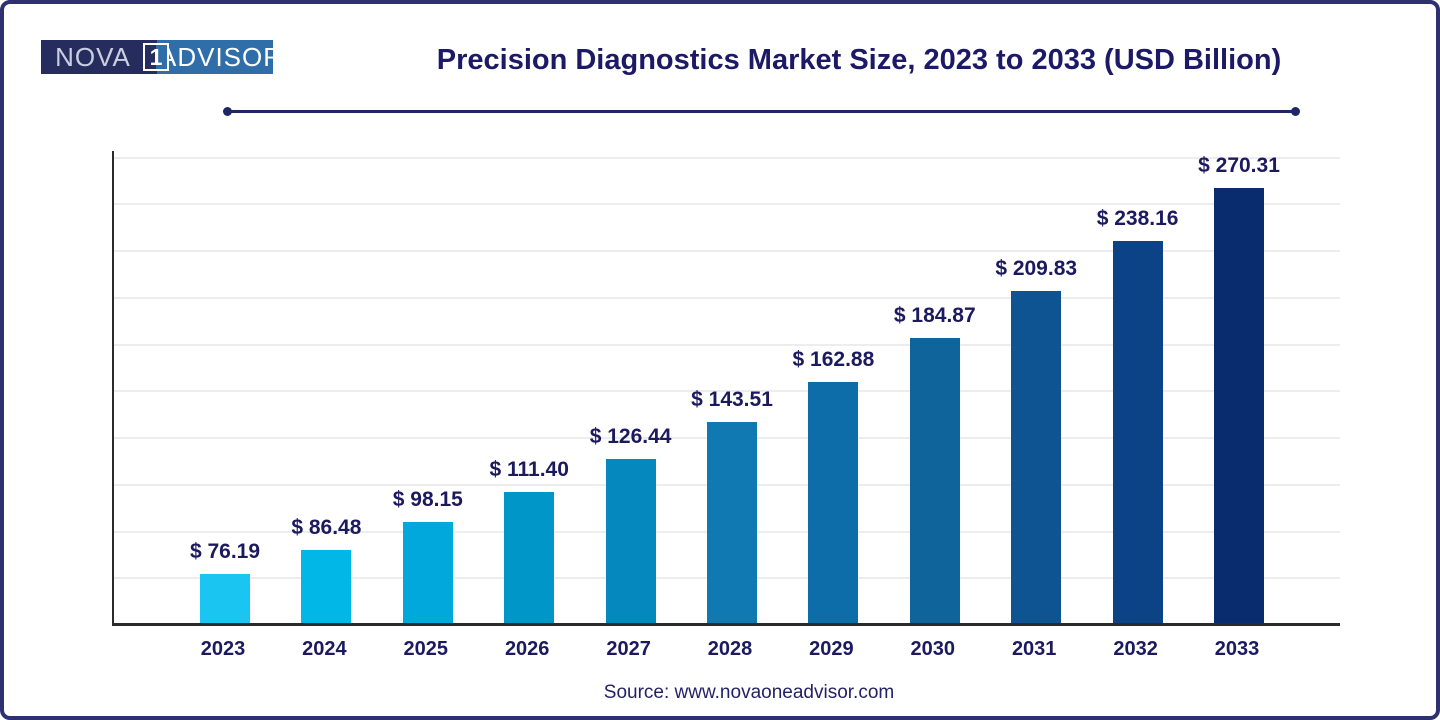 The image size is (1440, 720). Describe the element at coordinates (427, 499) in the screenshot. I see `bar-value-label-2025: $ 98.15` at that location.